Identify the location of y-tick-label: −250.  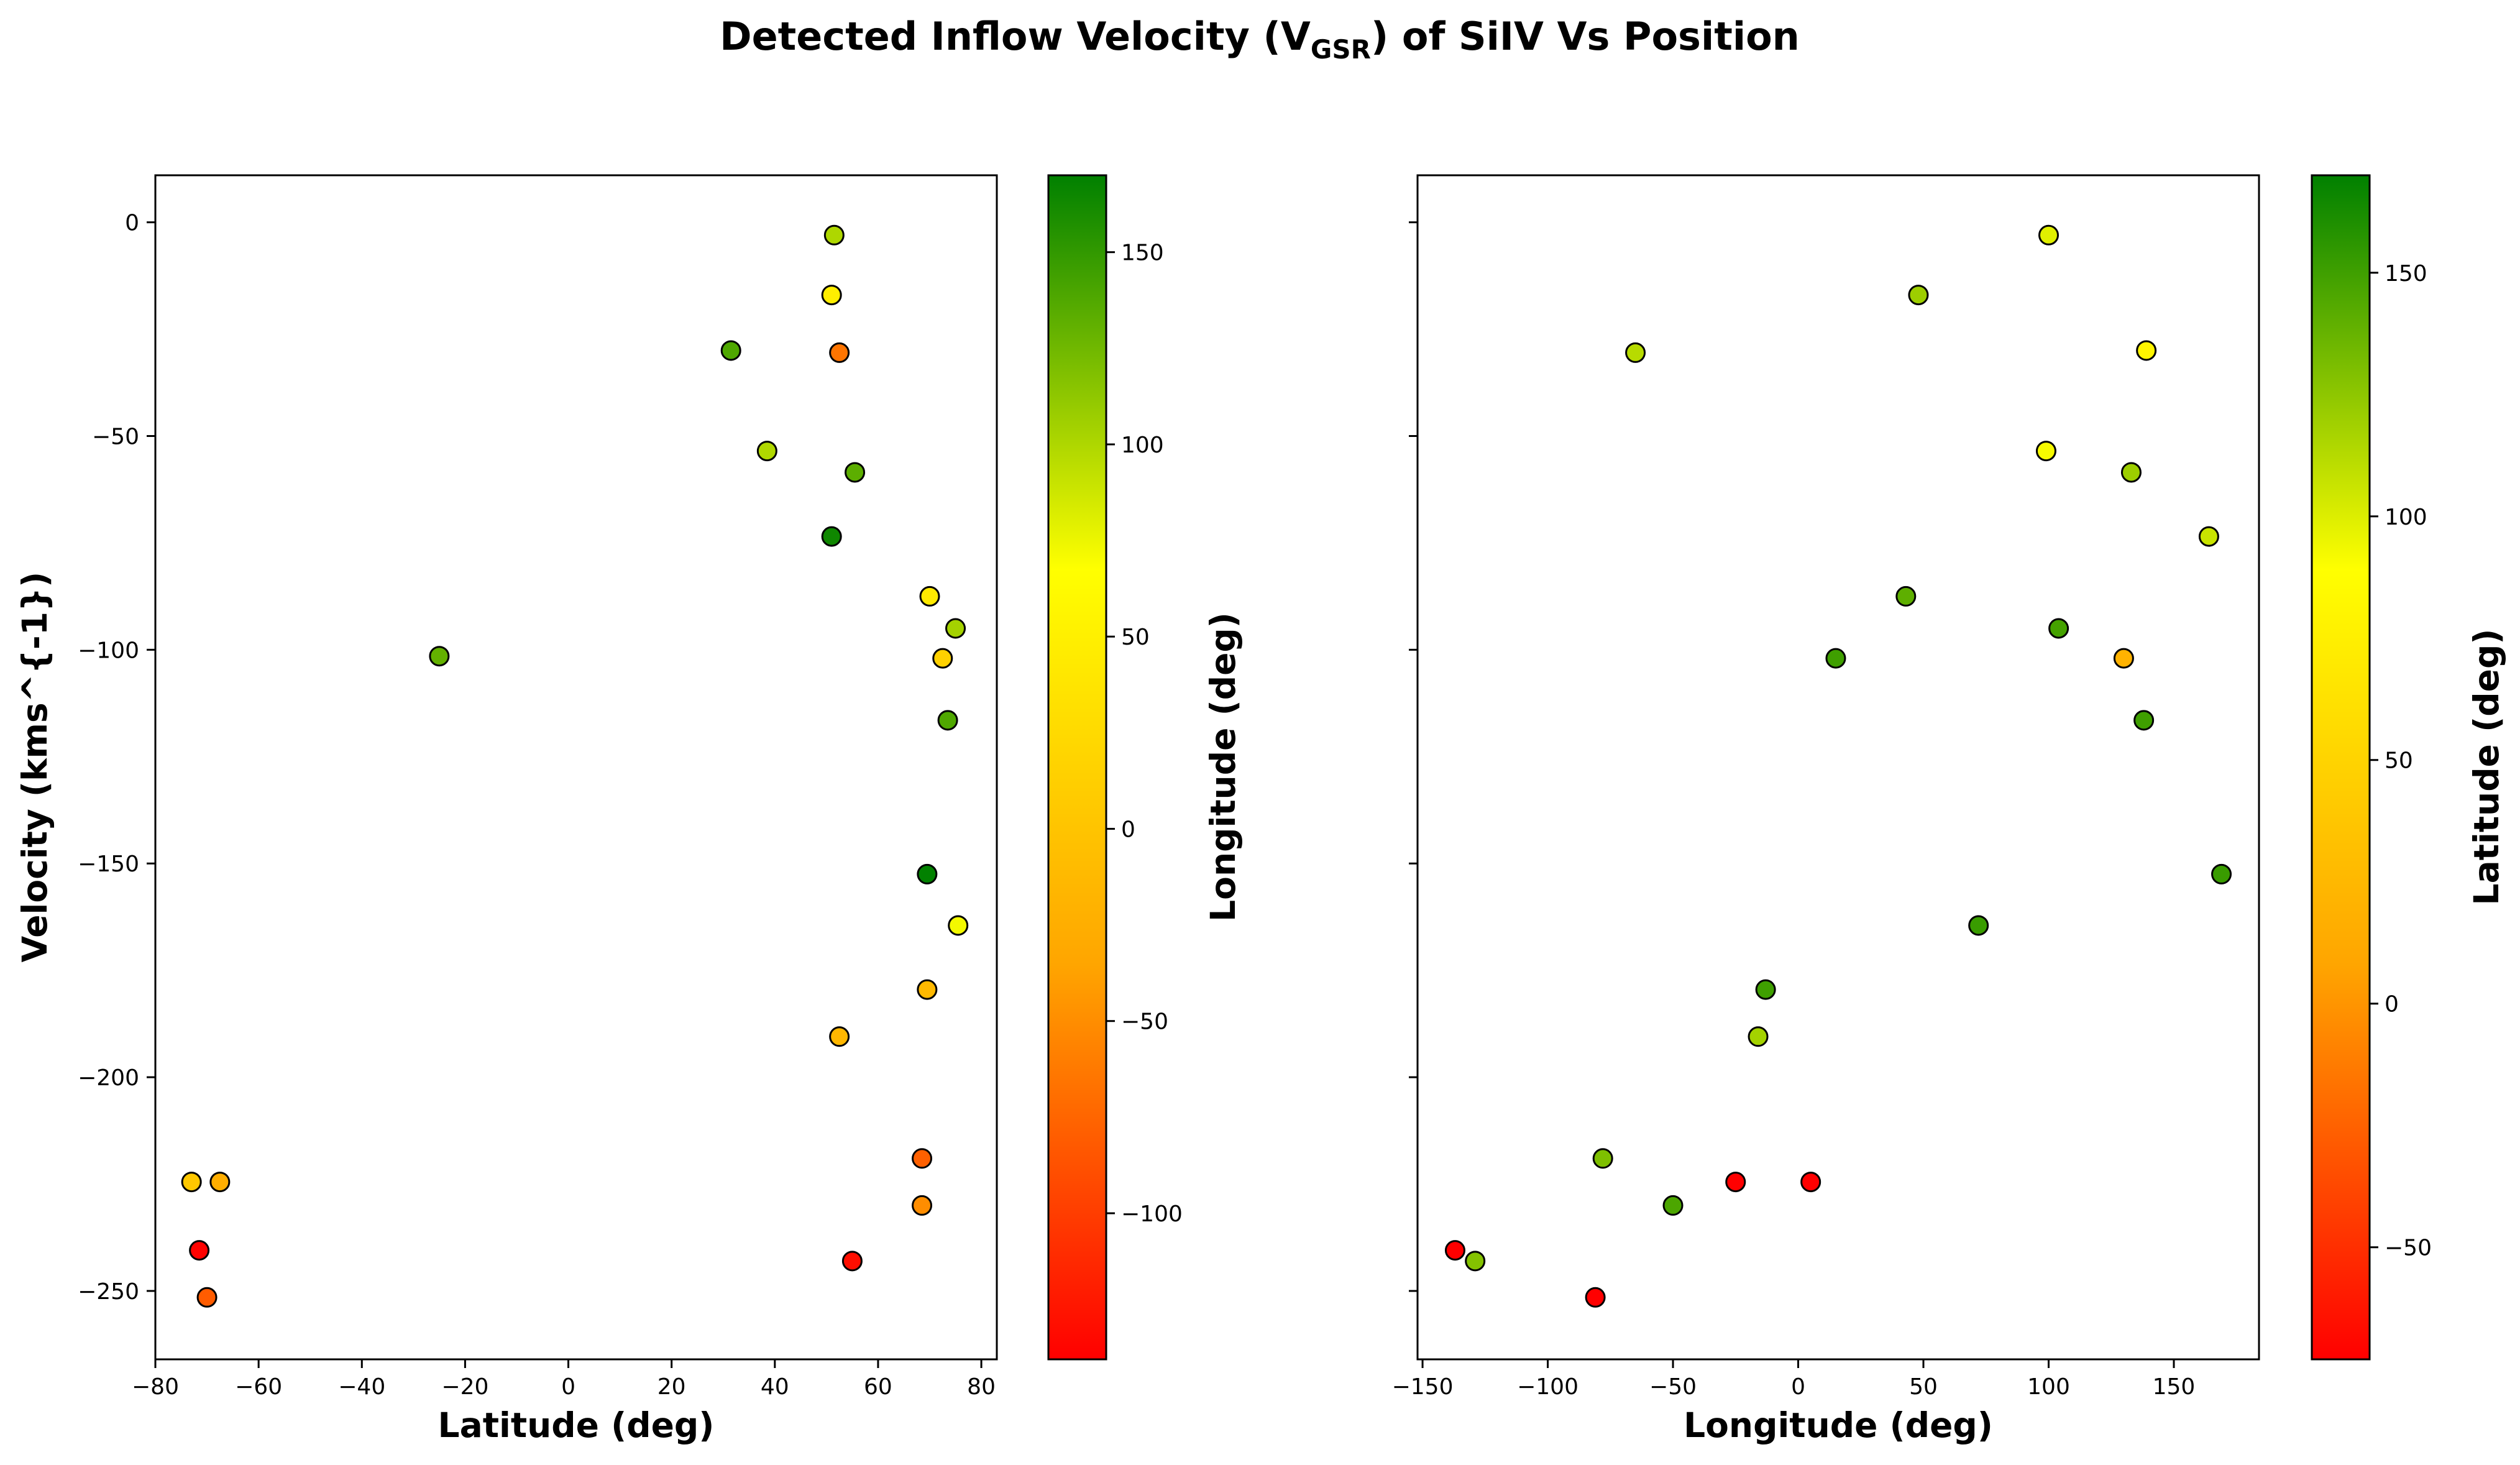
(108, 1292).